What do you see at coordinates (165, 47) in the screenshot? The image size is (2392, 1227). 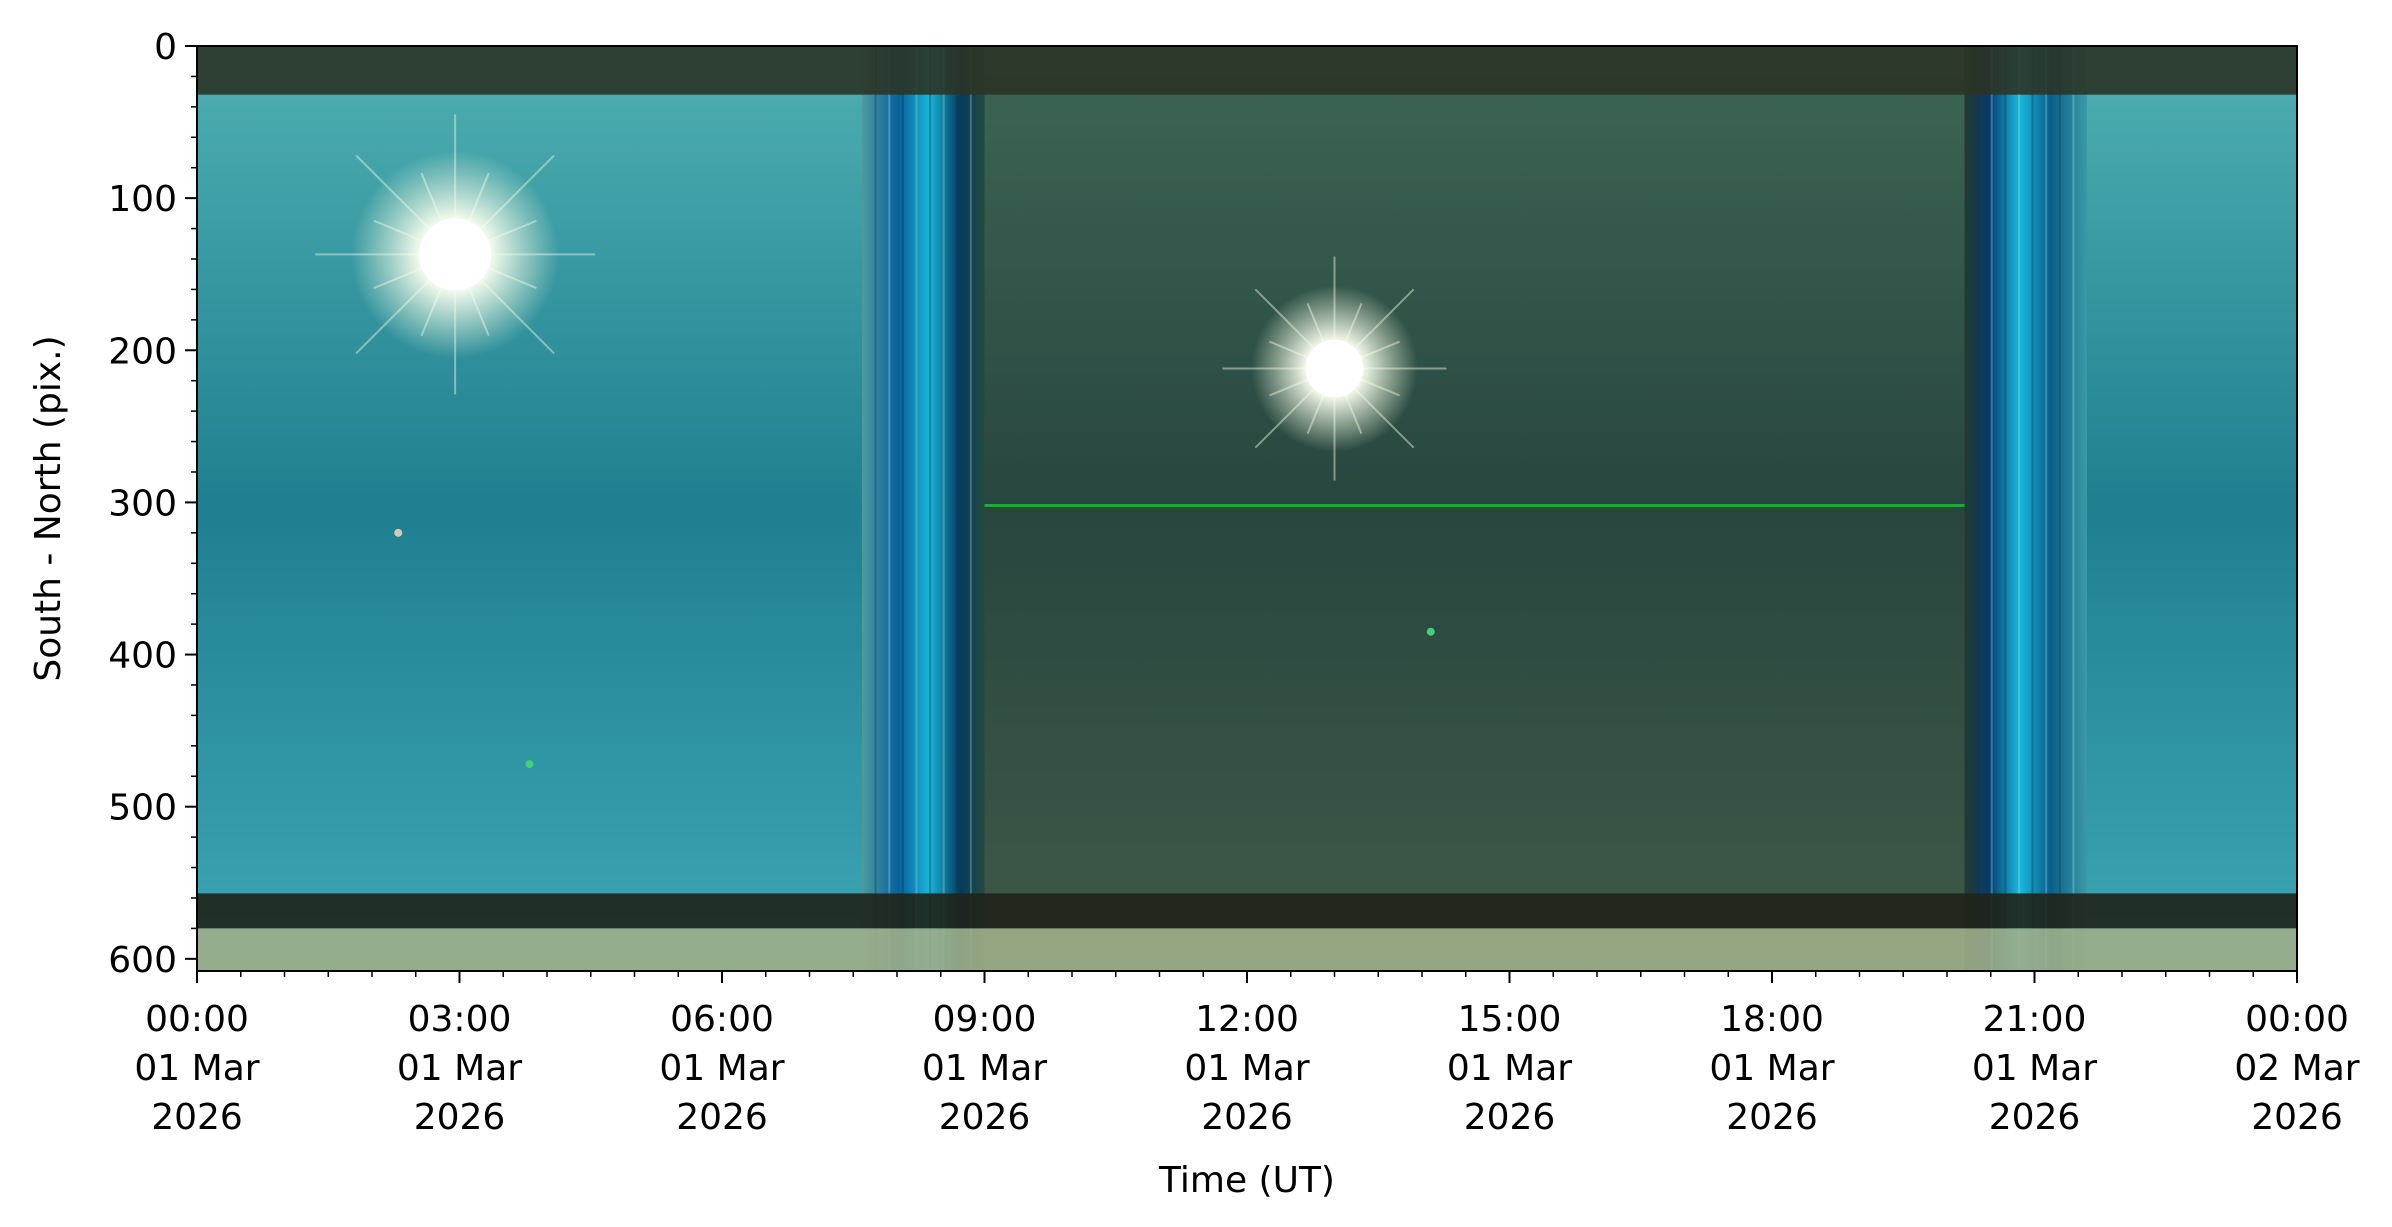 I see `y-tick-label: 0` at bounding box center [165, 47].